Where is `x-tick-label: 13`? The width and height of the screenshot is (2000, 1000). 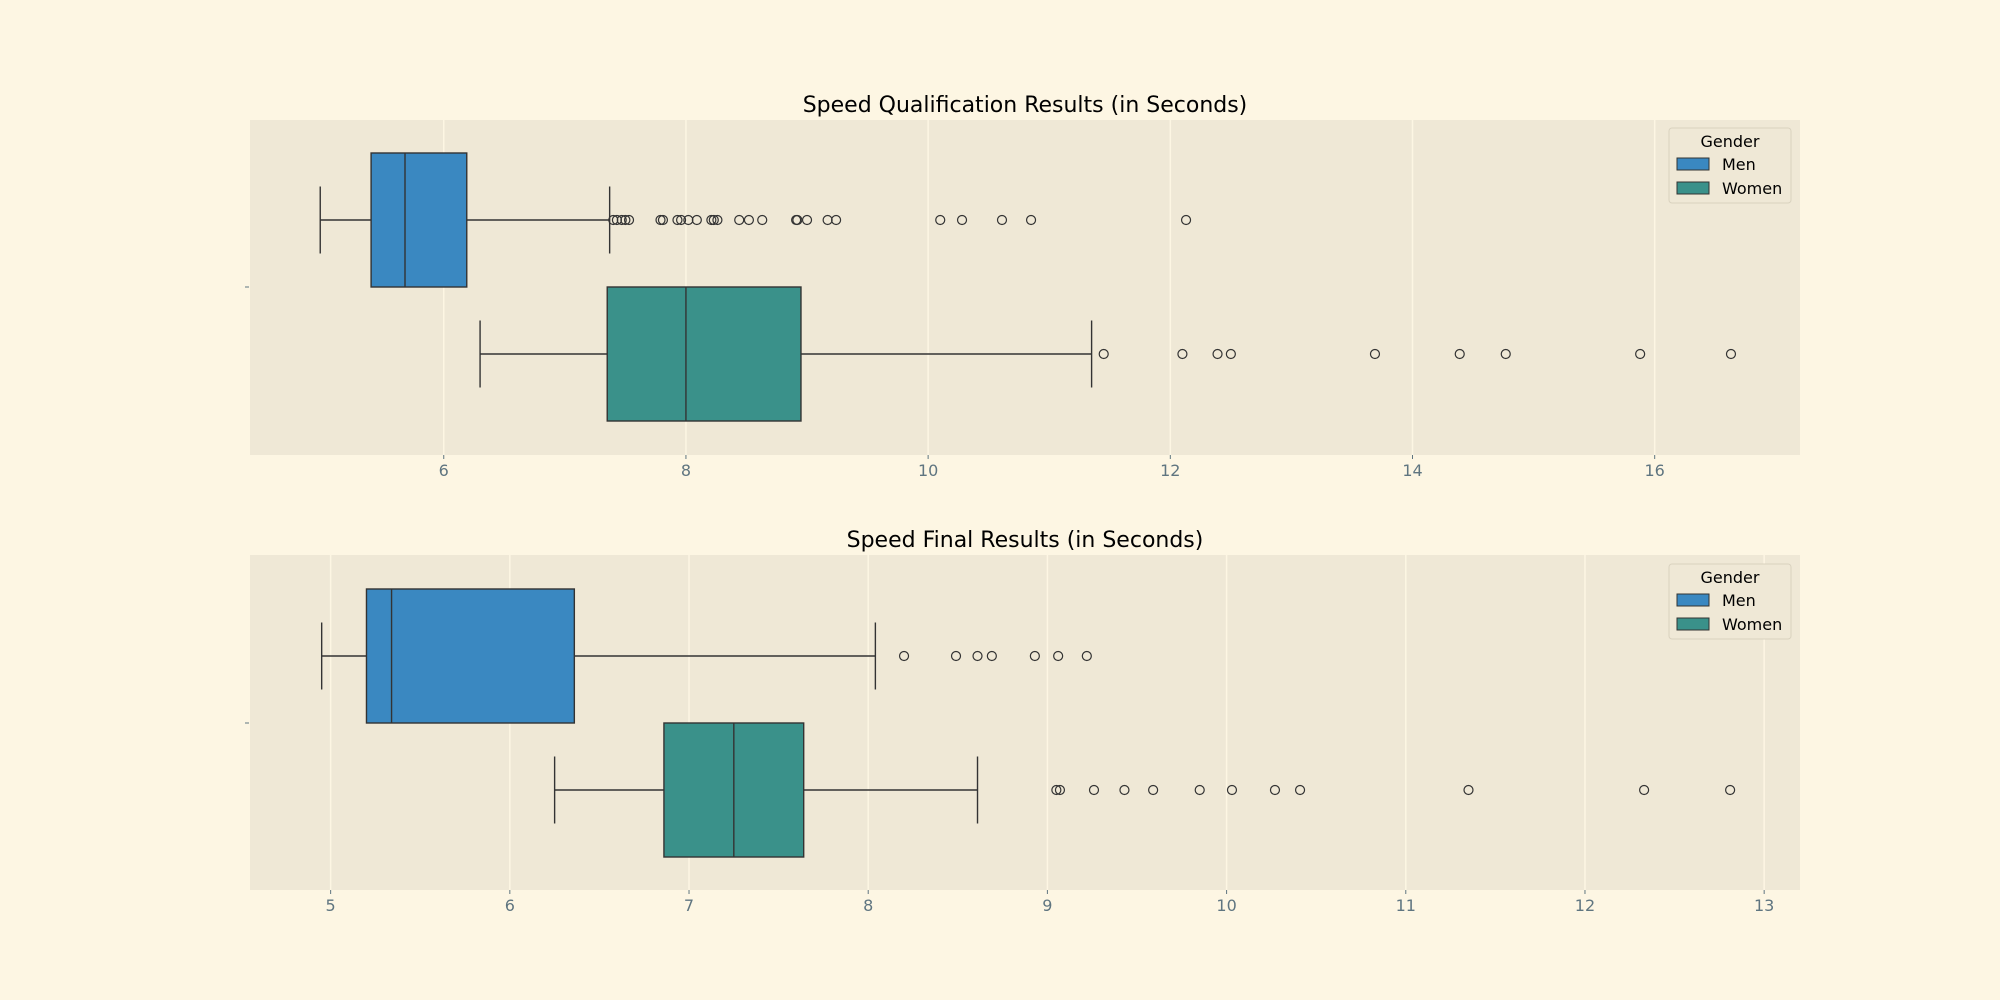
x-tick-label: 13 is located at coordinates (1764, 905).